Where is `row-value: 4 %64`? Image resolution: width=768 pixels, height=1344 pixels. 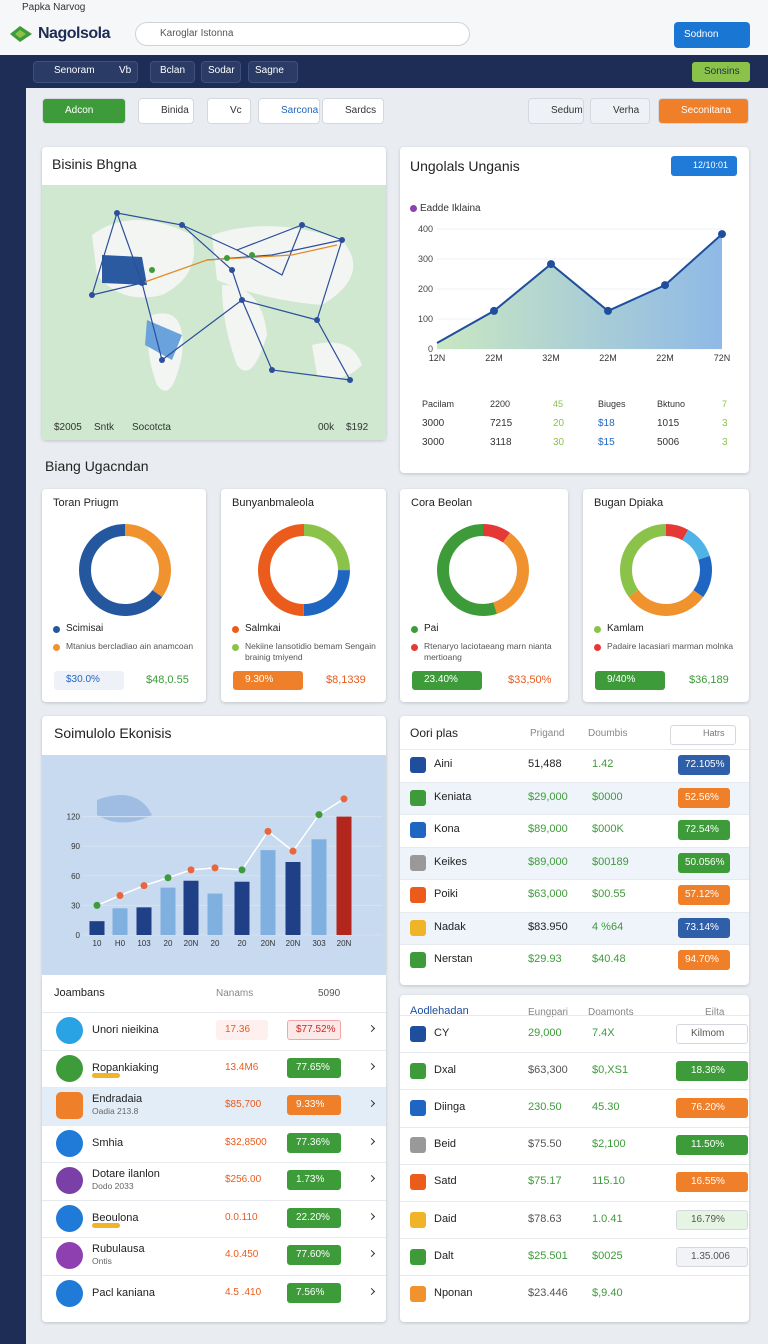
row-value: 4 %64 is located at coordinates (608, 926).